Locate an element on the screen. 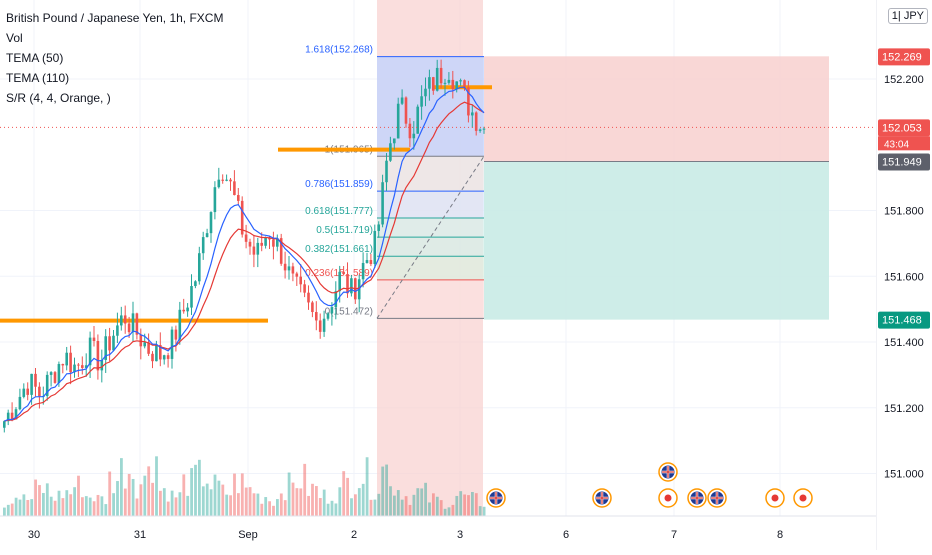  fib-level-label: 0.618(151.777) is located at coordinates (339, 211).